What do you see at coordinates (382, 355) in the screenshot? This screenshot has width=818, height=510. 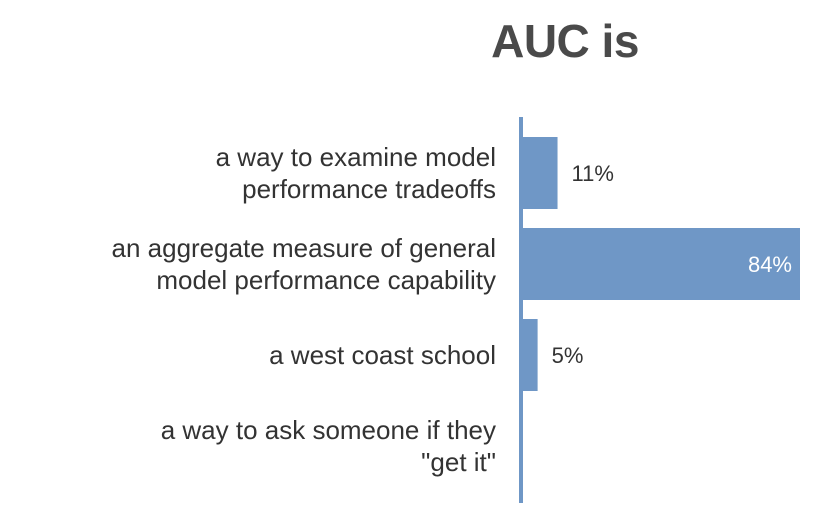 I see `category-label: a west coast school` at bounding box center [382, 355].